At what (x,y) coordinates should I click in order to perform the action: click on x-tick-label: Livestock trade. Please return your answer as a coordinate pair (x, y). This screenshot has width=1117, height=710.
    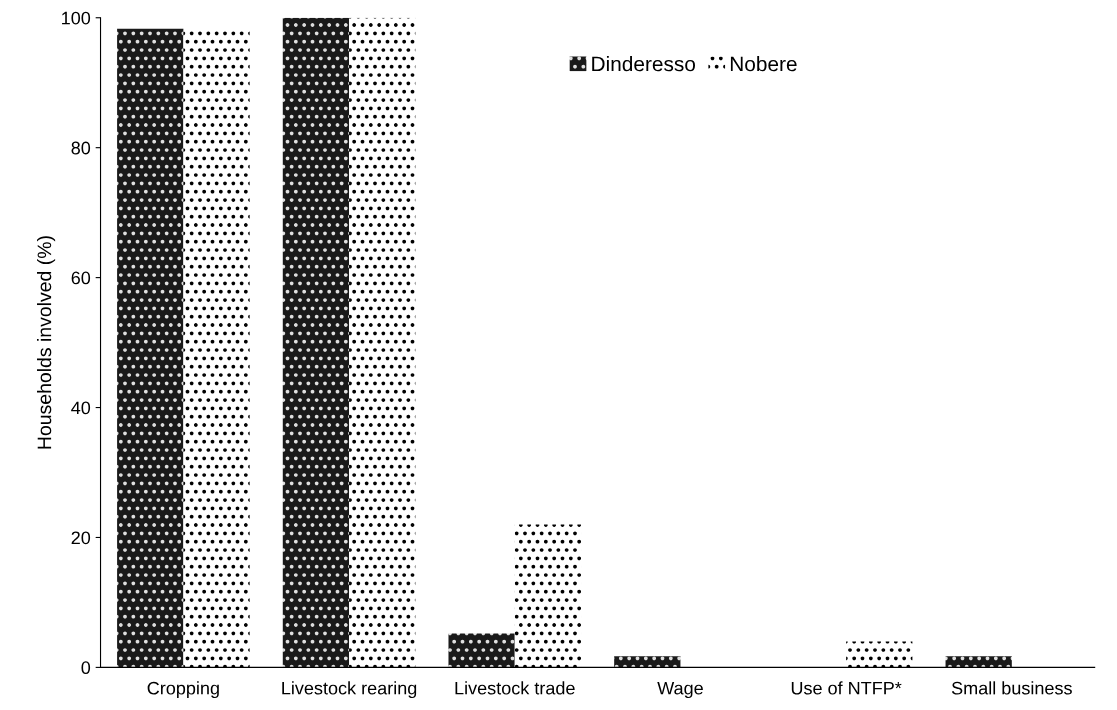
    Looking at the image, I should click on (515, 688).